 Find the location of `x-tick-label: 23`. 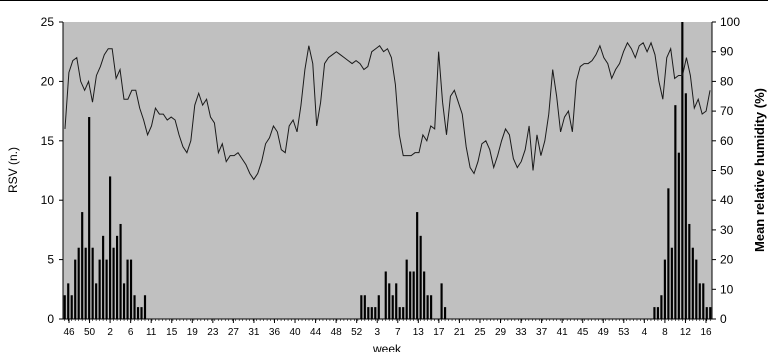

x-tick-label: 23 is located at coordinates (213, 332).